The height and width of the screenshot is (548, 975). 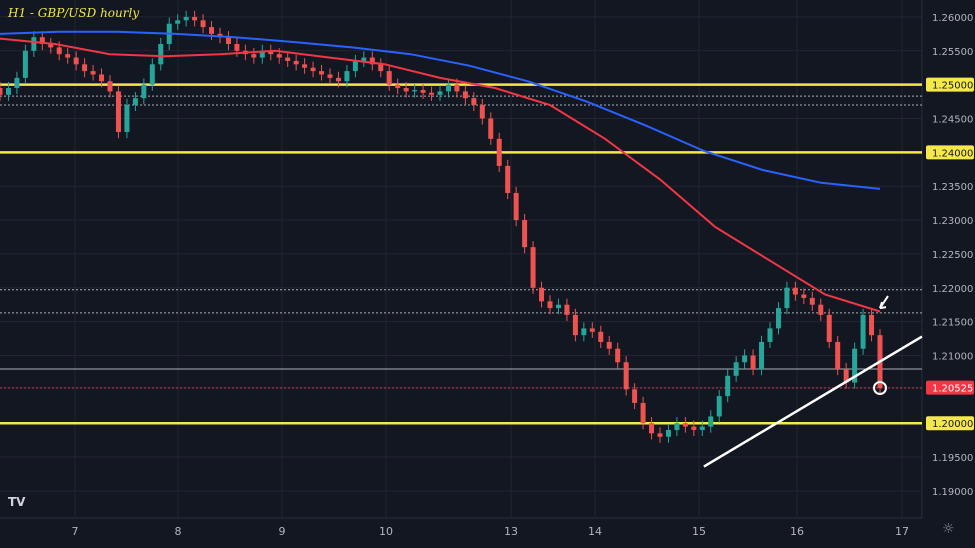 I want to click on y-tick-label-4: 1.24000, so click(x=952, y=153).